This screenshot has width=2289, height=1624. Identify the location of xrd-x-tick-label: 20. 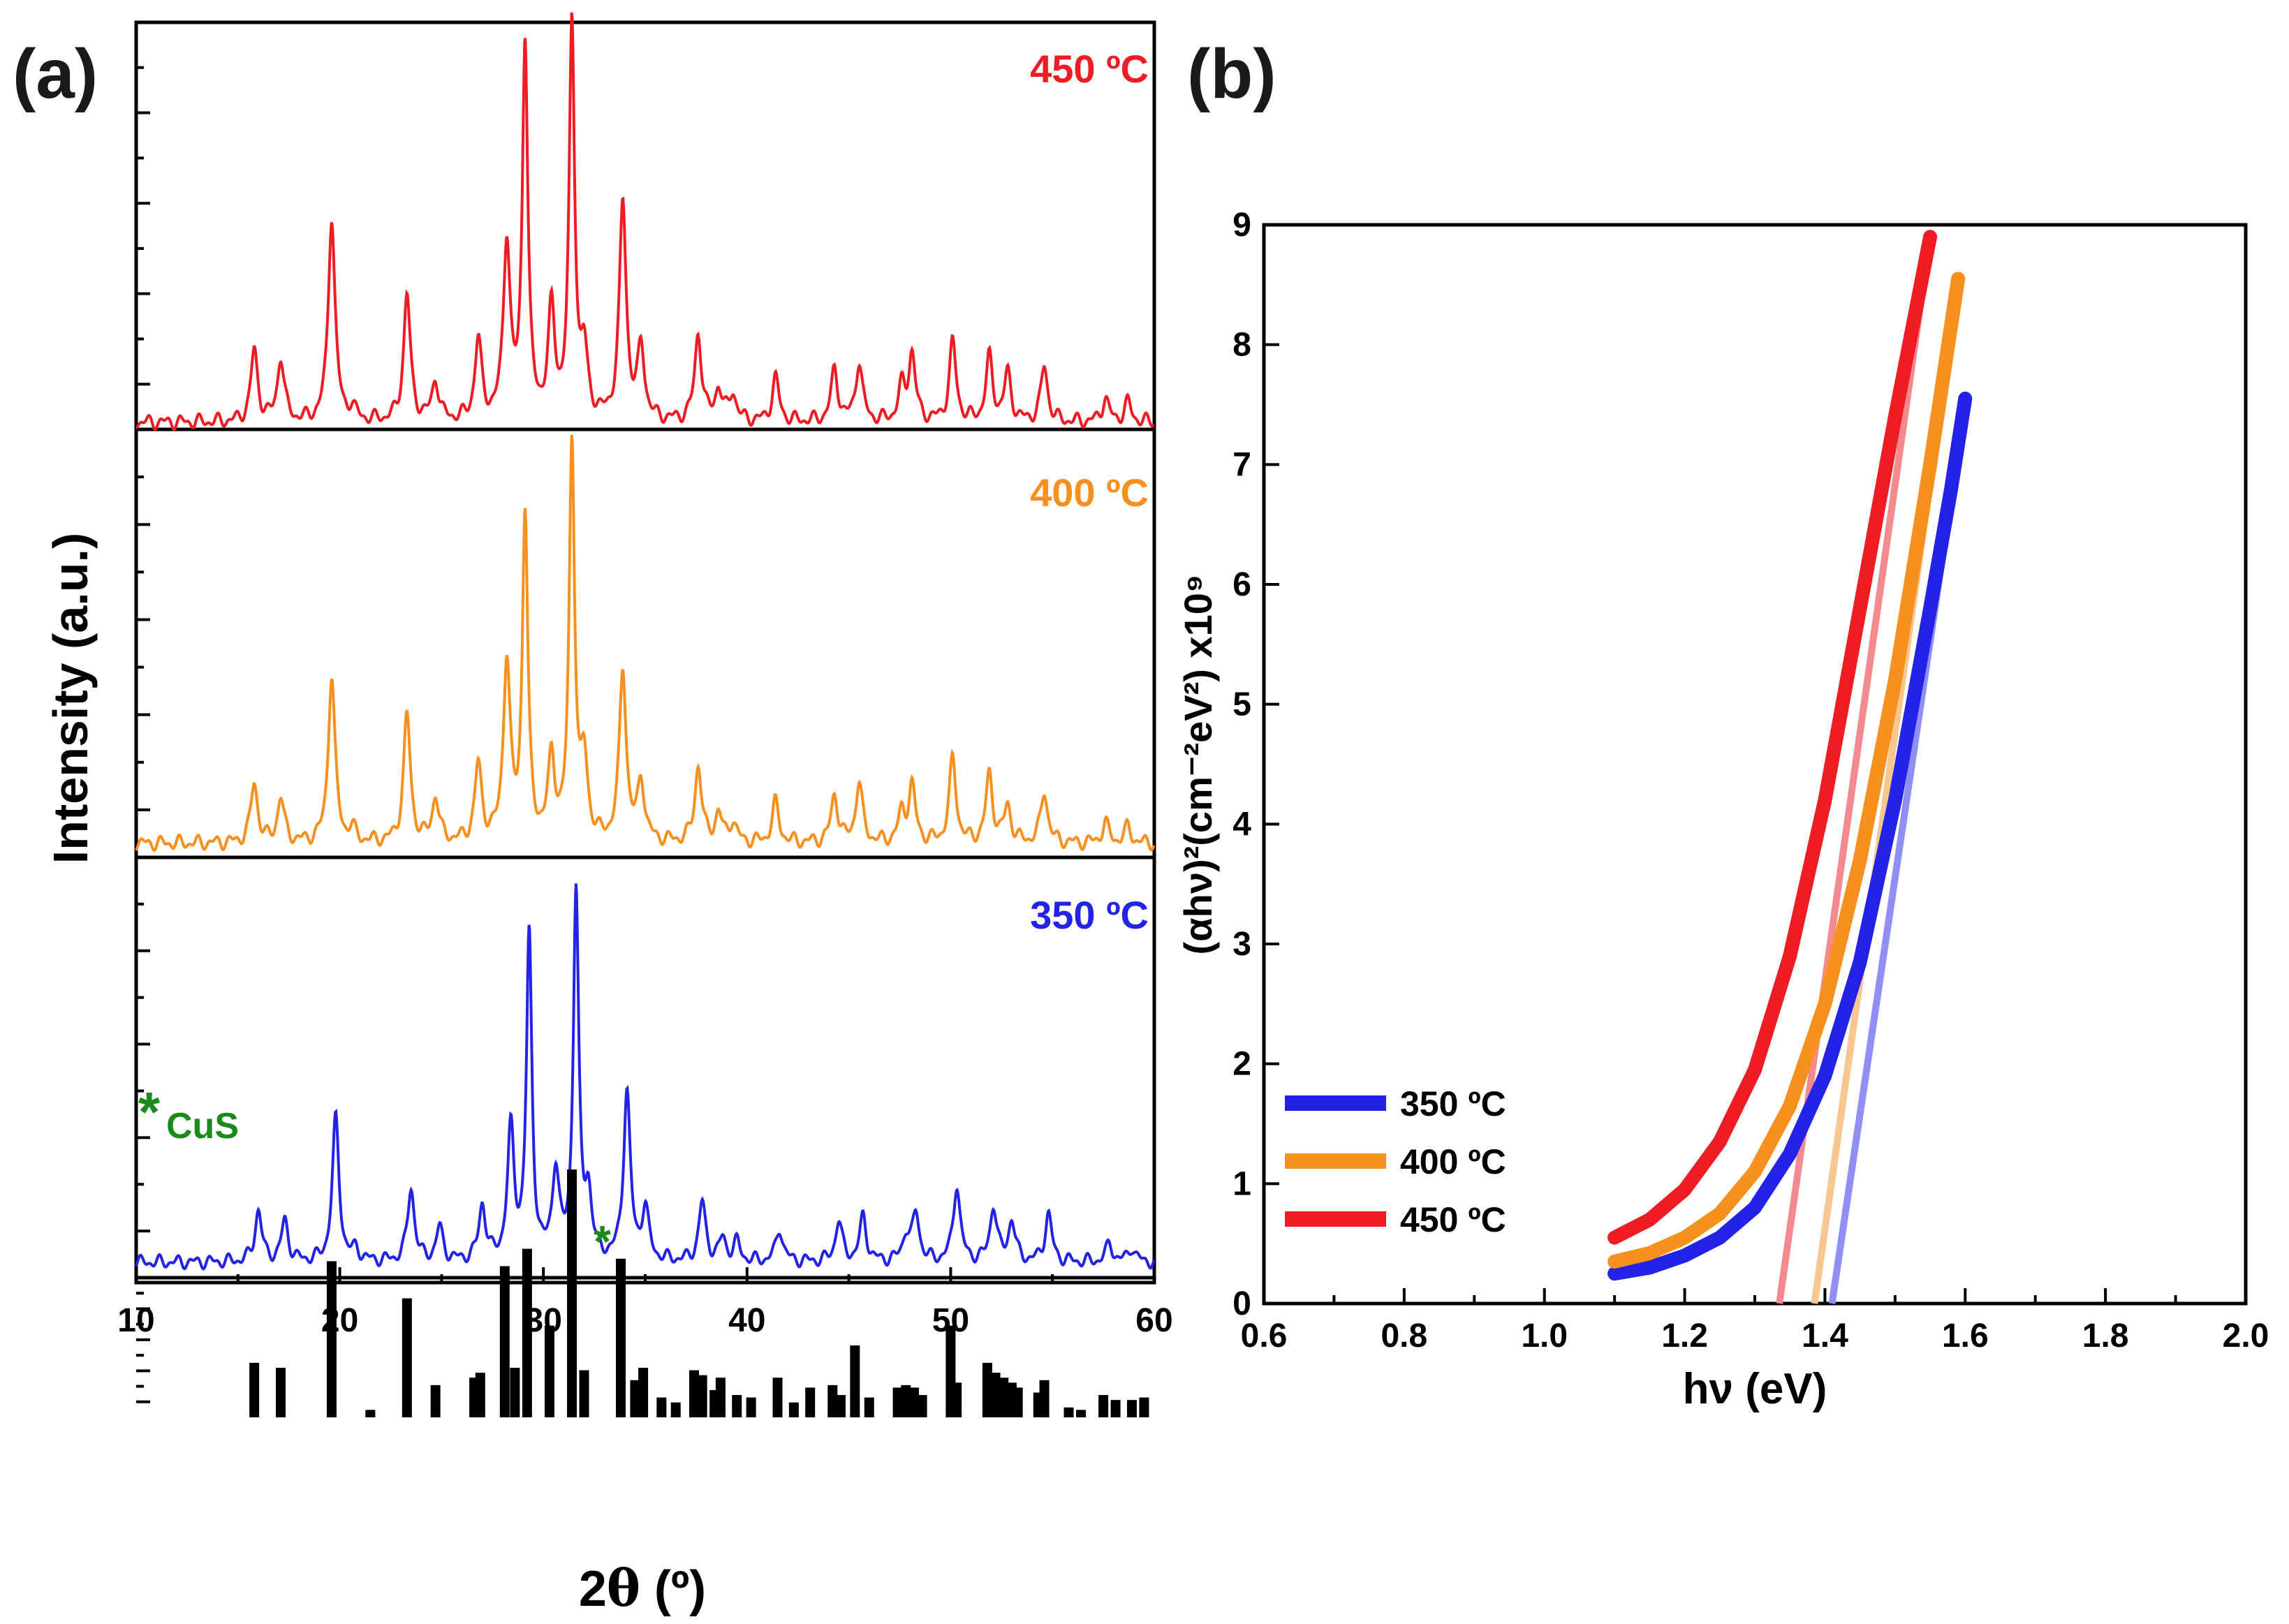
(339, 1321).